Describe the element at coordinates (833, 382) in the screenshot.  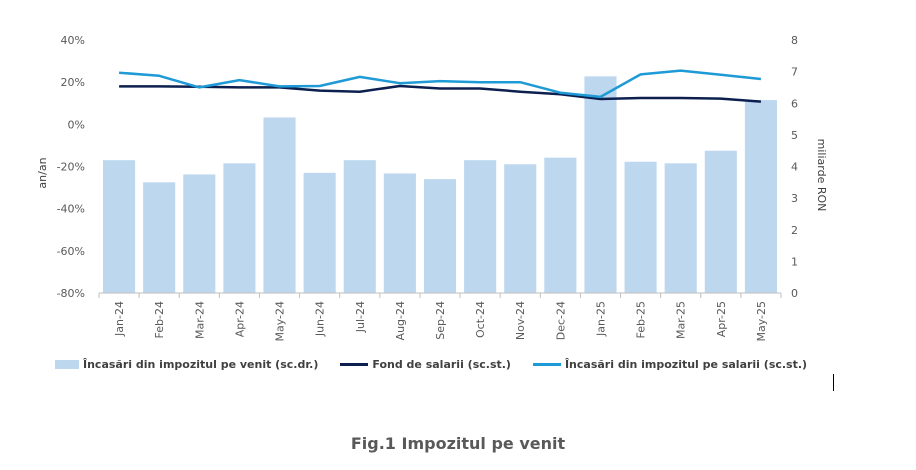
I see `text-cursor` at that location.